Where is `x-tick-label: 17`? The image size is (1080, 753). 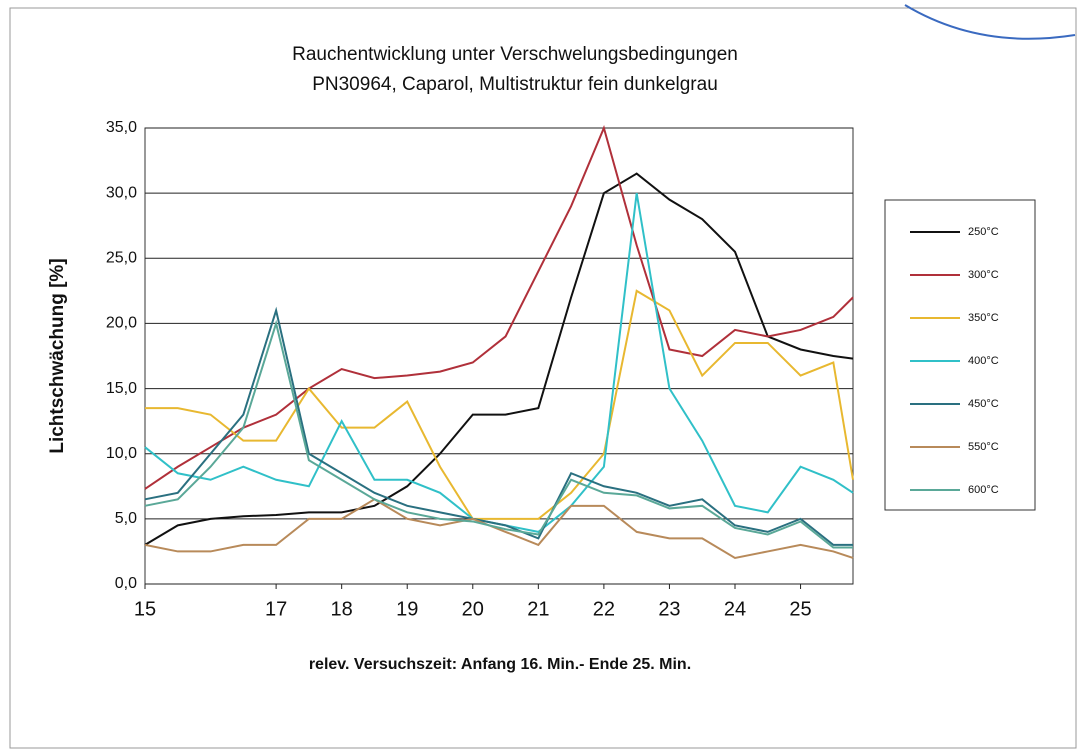 x-tick-label: 17 is located at coordinates (276, 609).